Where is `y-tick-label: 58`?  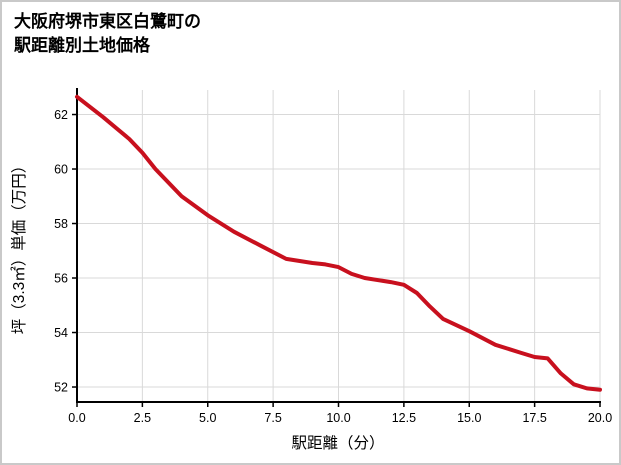
y-tick-label: 58 is located at coordinates (61, 224).